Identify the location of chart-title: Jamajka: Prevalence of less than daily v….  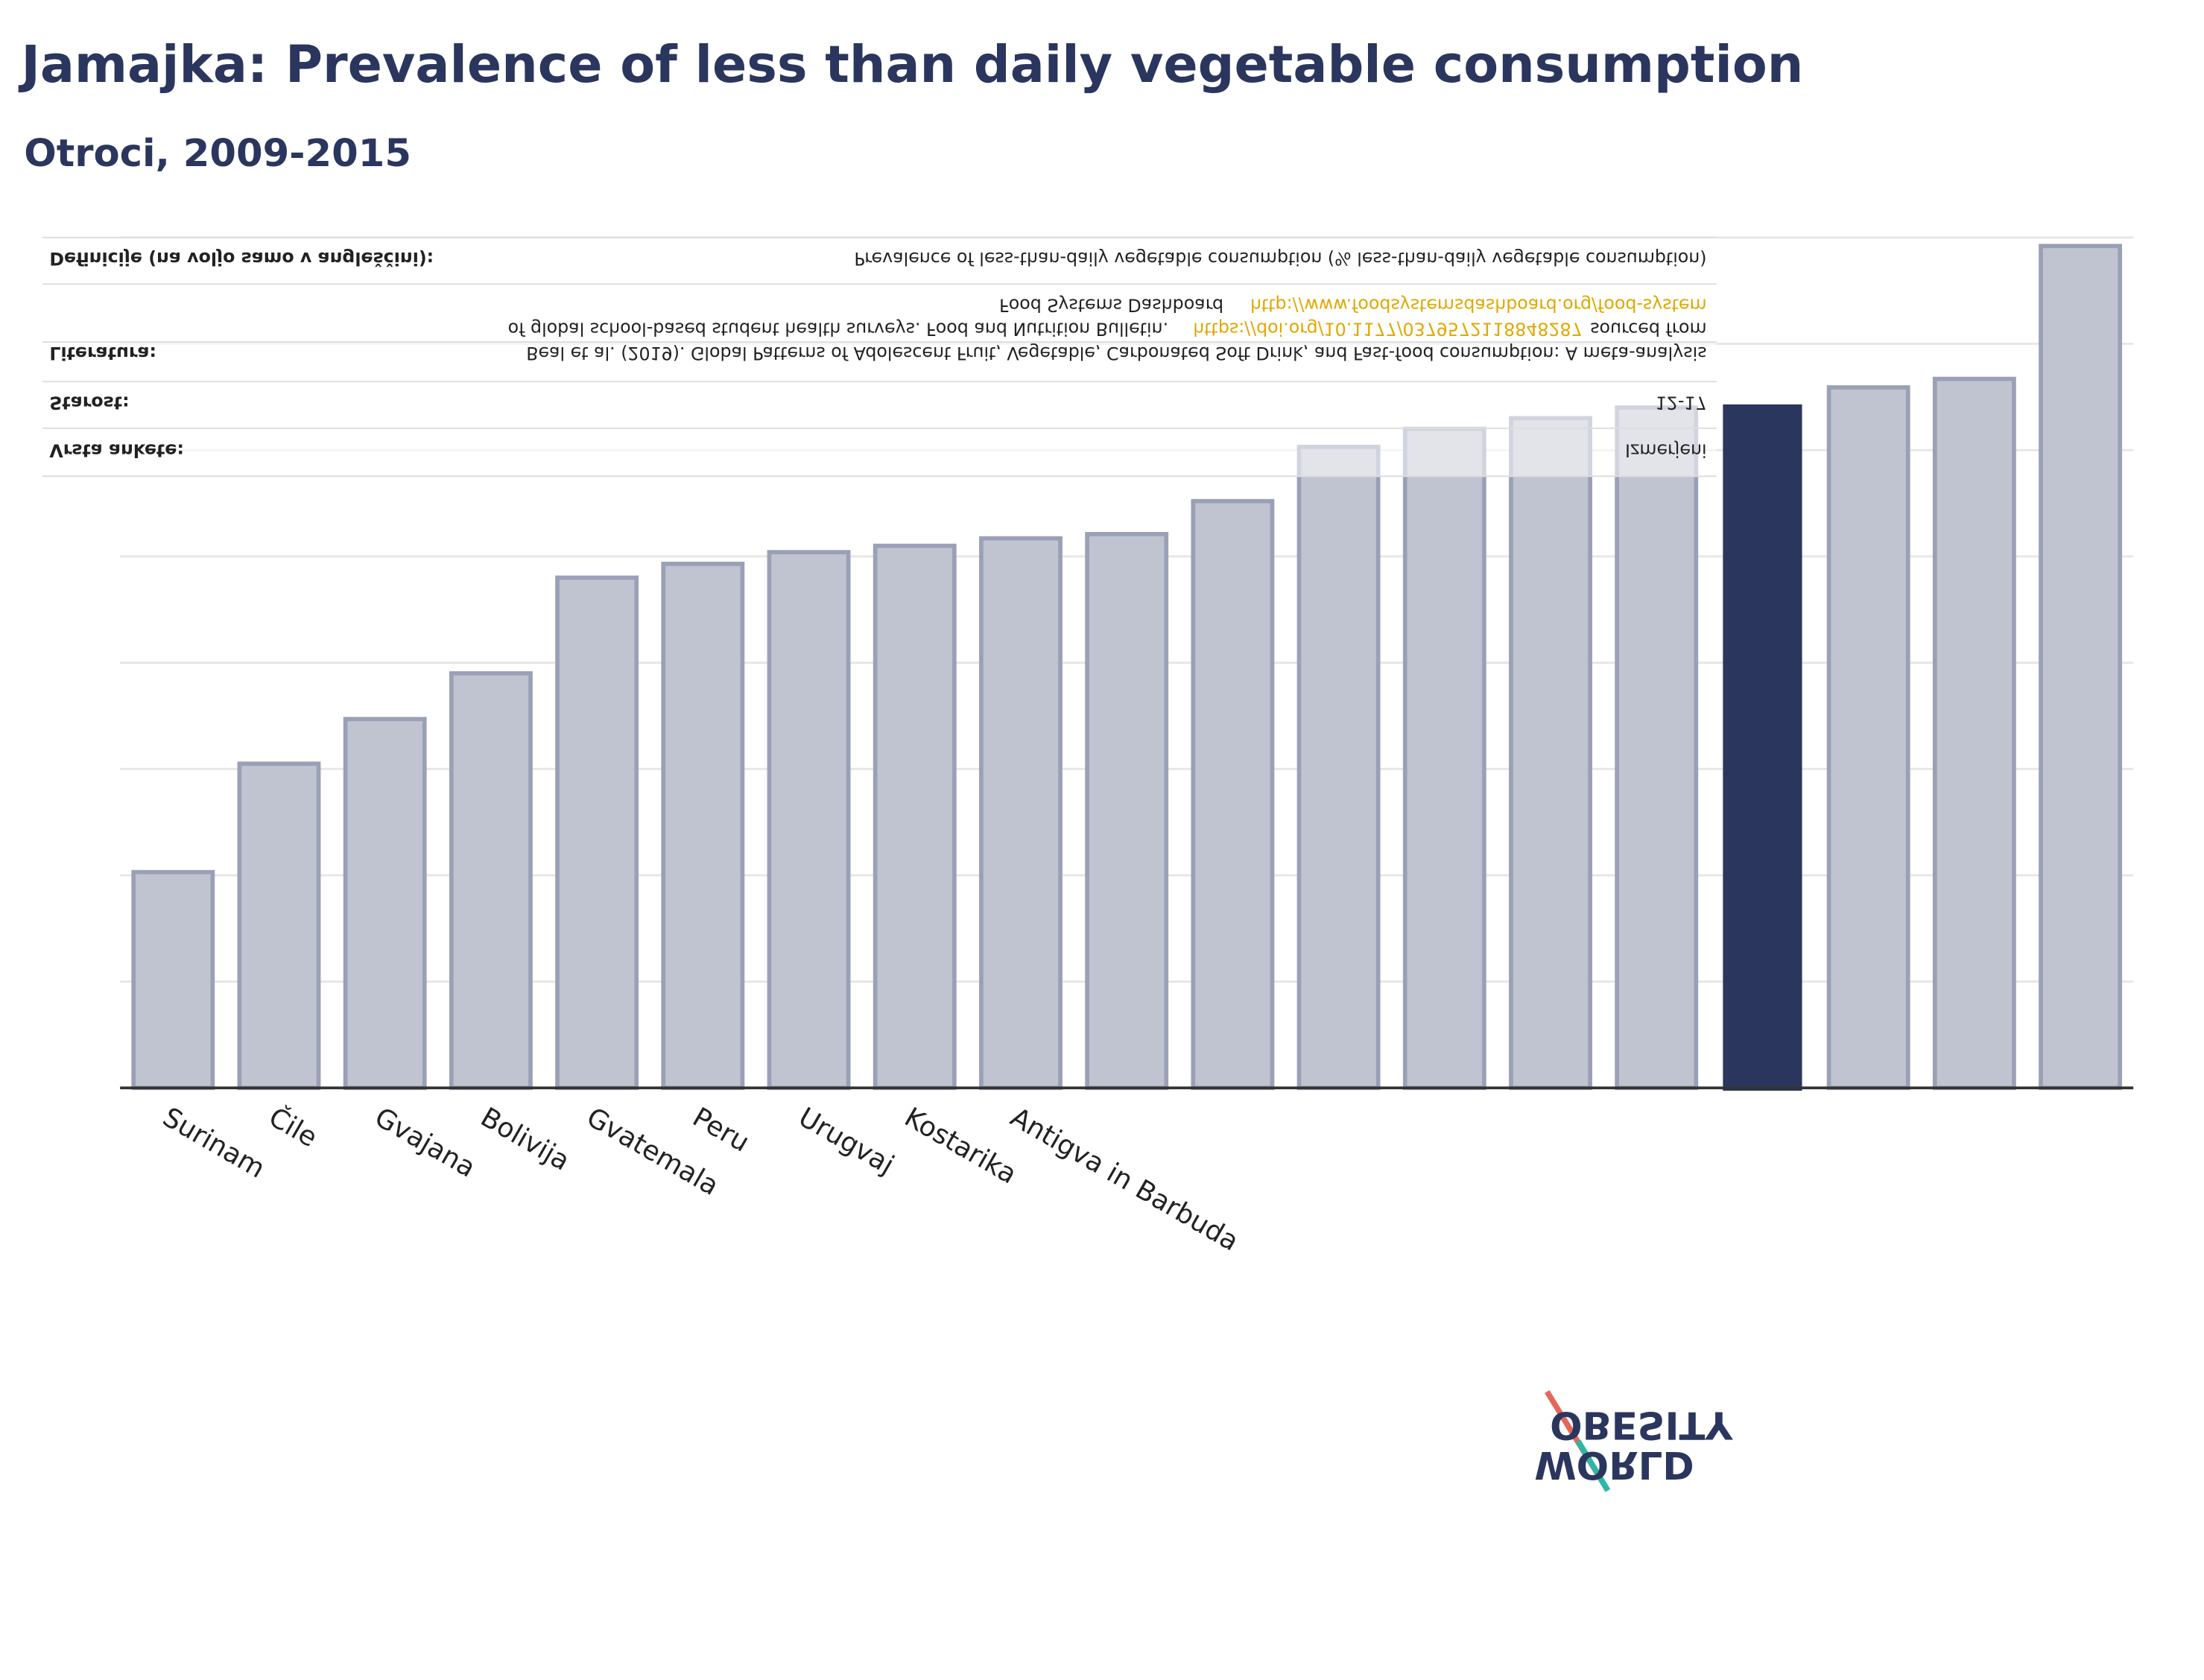
(910, 65).